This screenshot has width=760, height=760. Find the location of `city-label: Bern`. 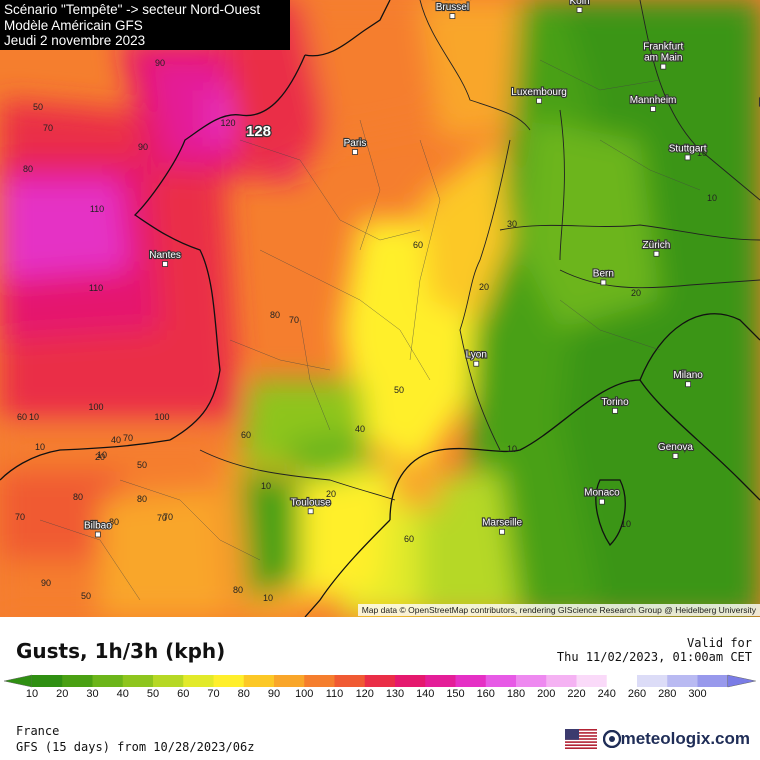

city-label: Bern is located at coordinates (603, 273).